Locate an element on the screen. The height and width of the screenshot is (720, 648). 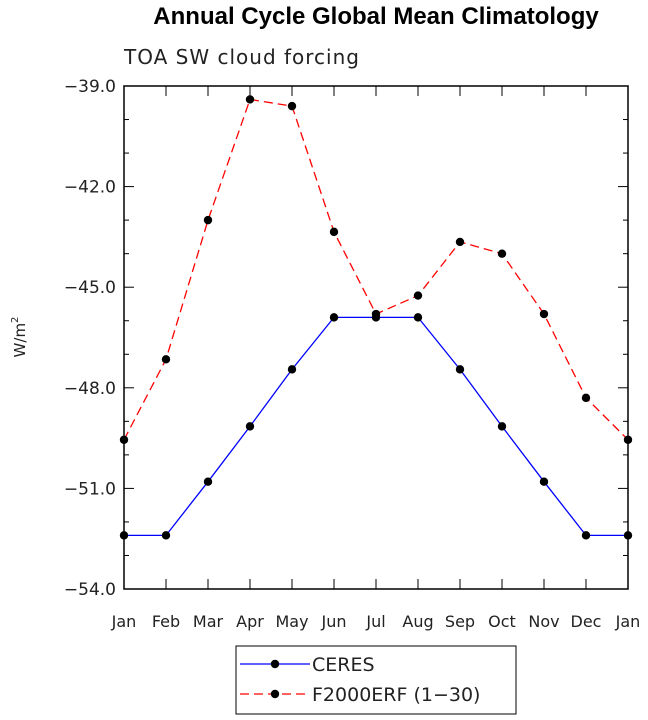
y-axis-label-superscript: 2 is located at coordinates (15, 320).